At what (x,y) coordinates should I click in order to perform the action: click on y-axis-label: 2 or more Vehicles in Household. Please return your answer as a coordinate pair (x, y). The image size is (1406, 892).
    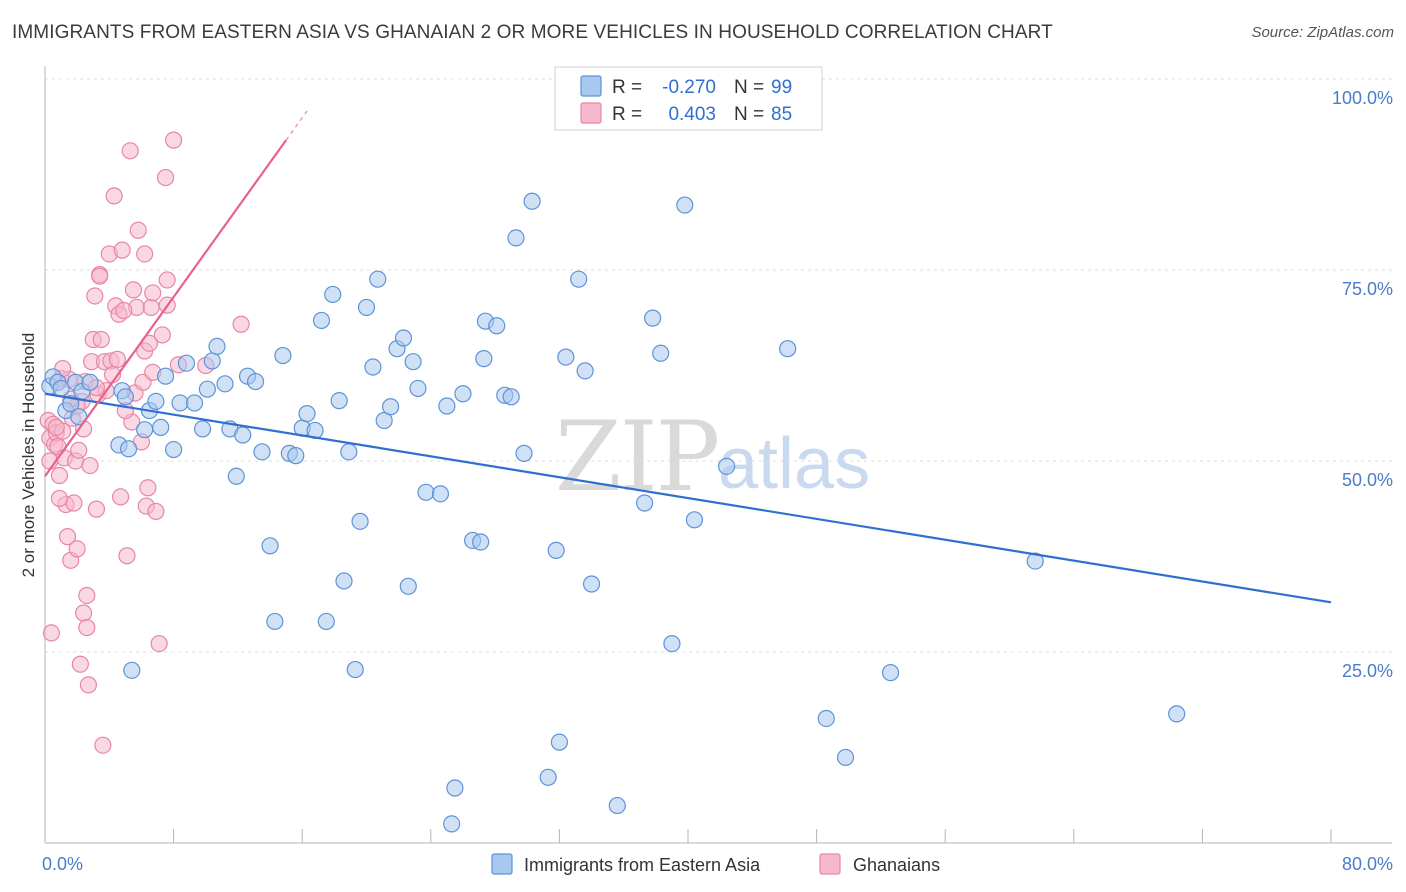
    Looking at the image, I should click on (28, 455).